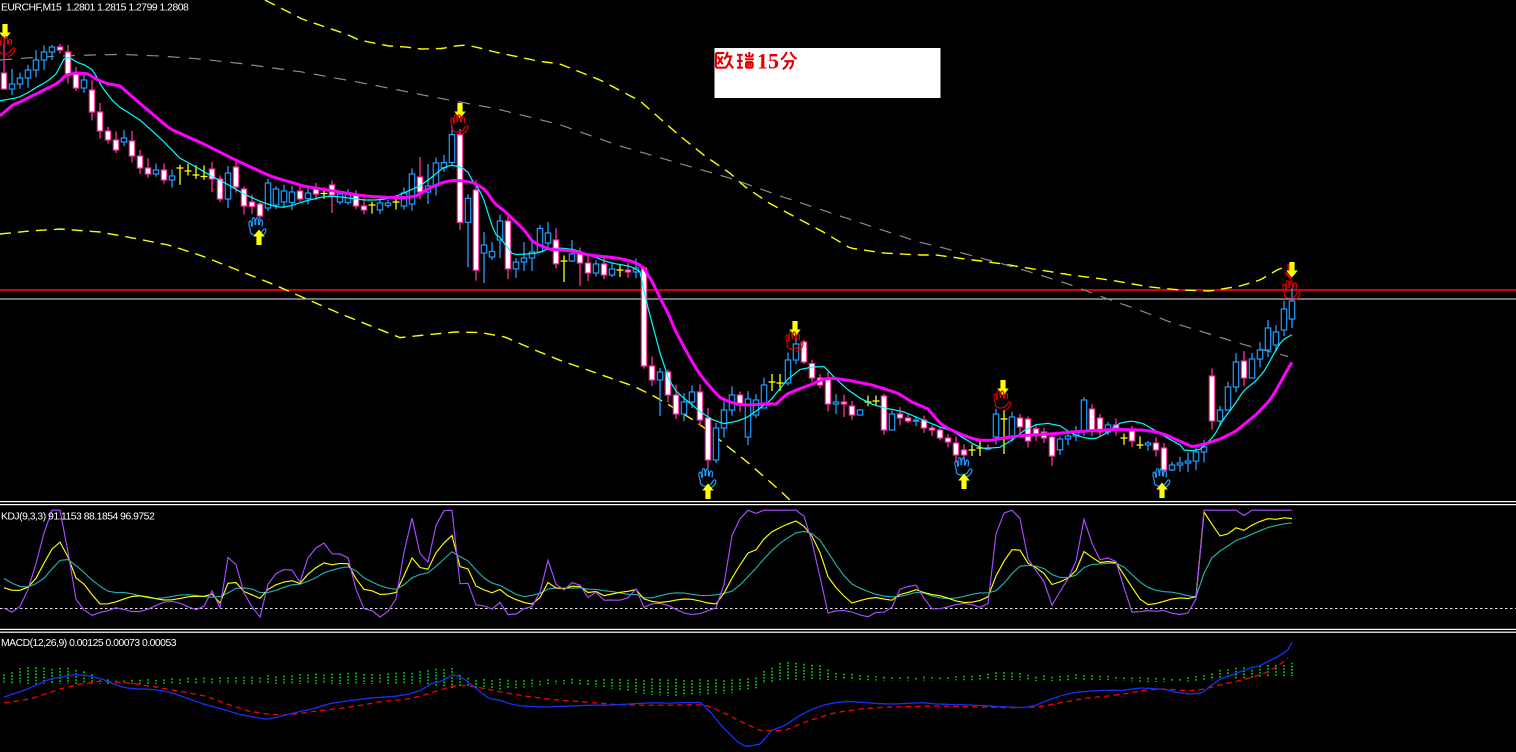 This screenshot has height=752, width=1516. I want to click on svg-text: 15, so click(768, 61).